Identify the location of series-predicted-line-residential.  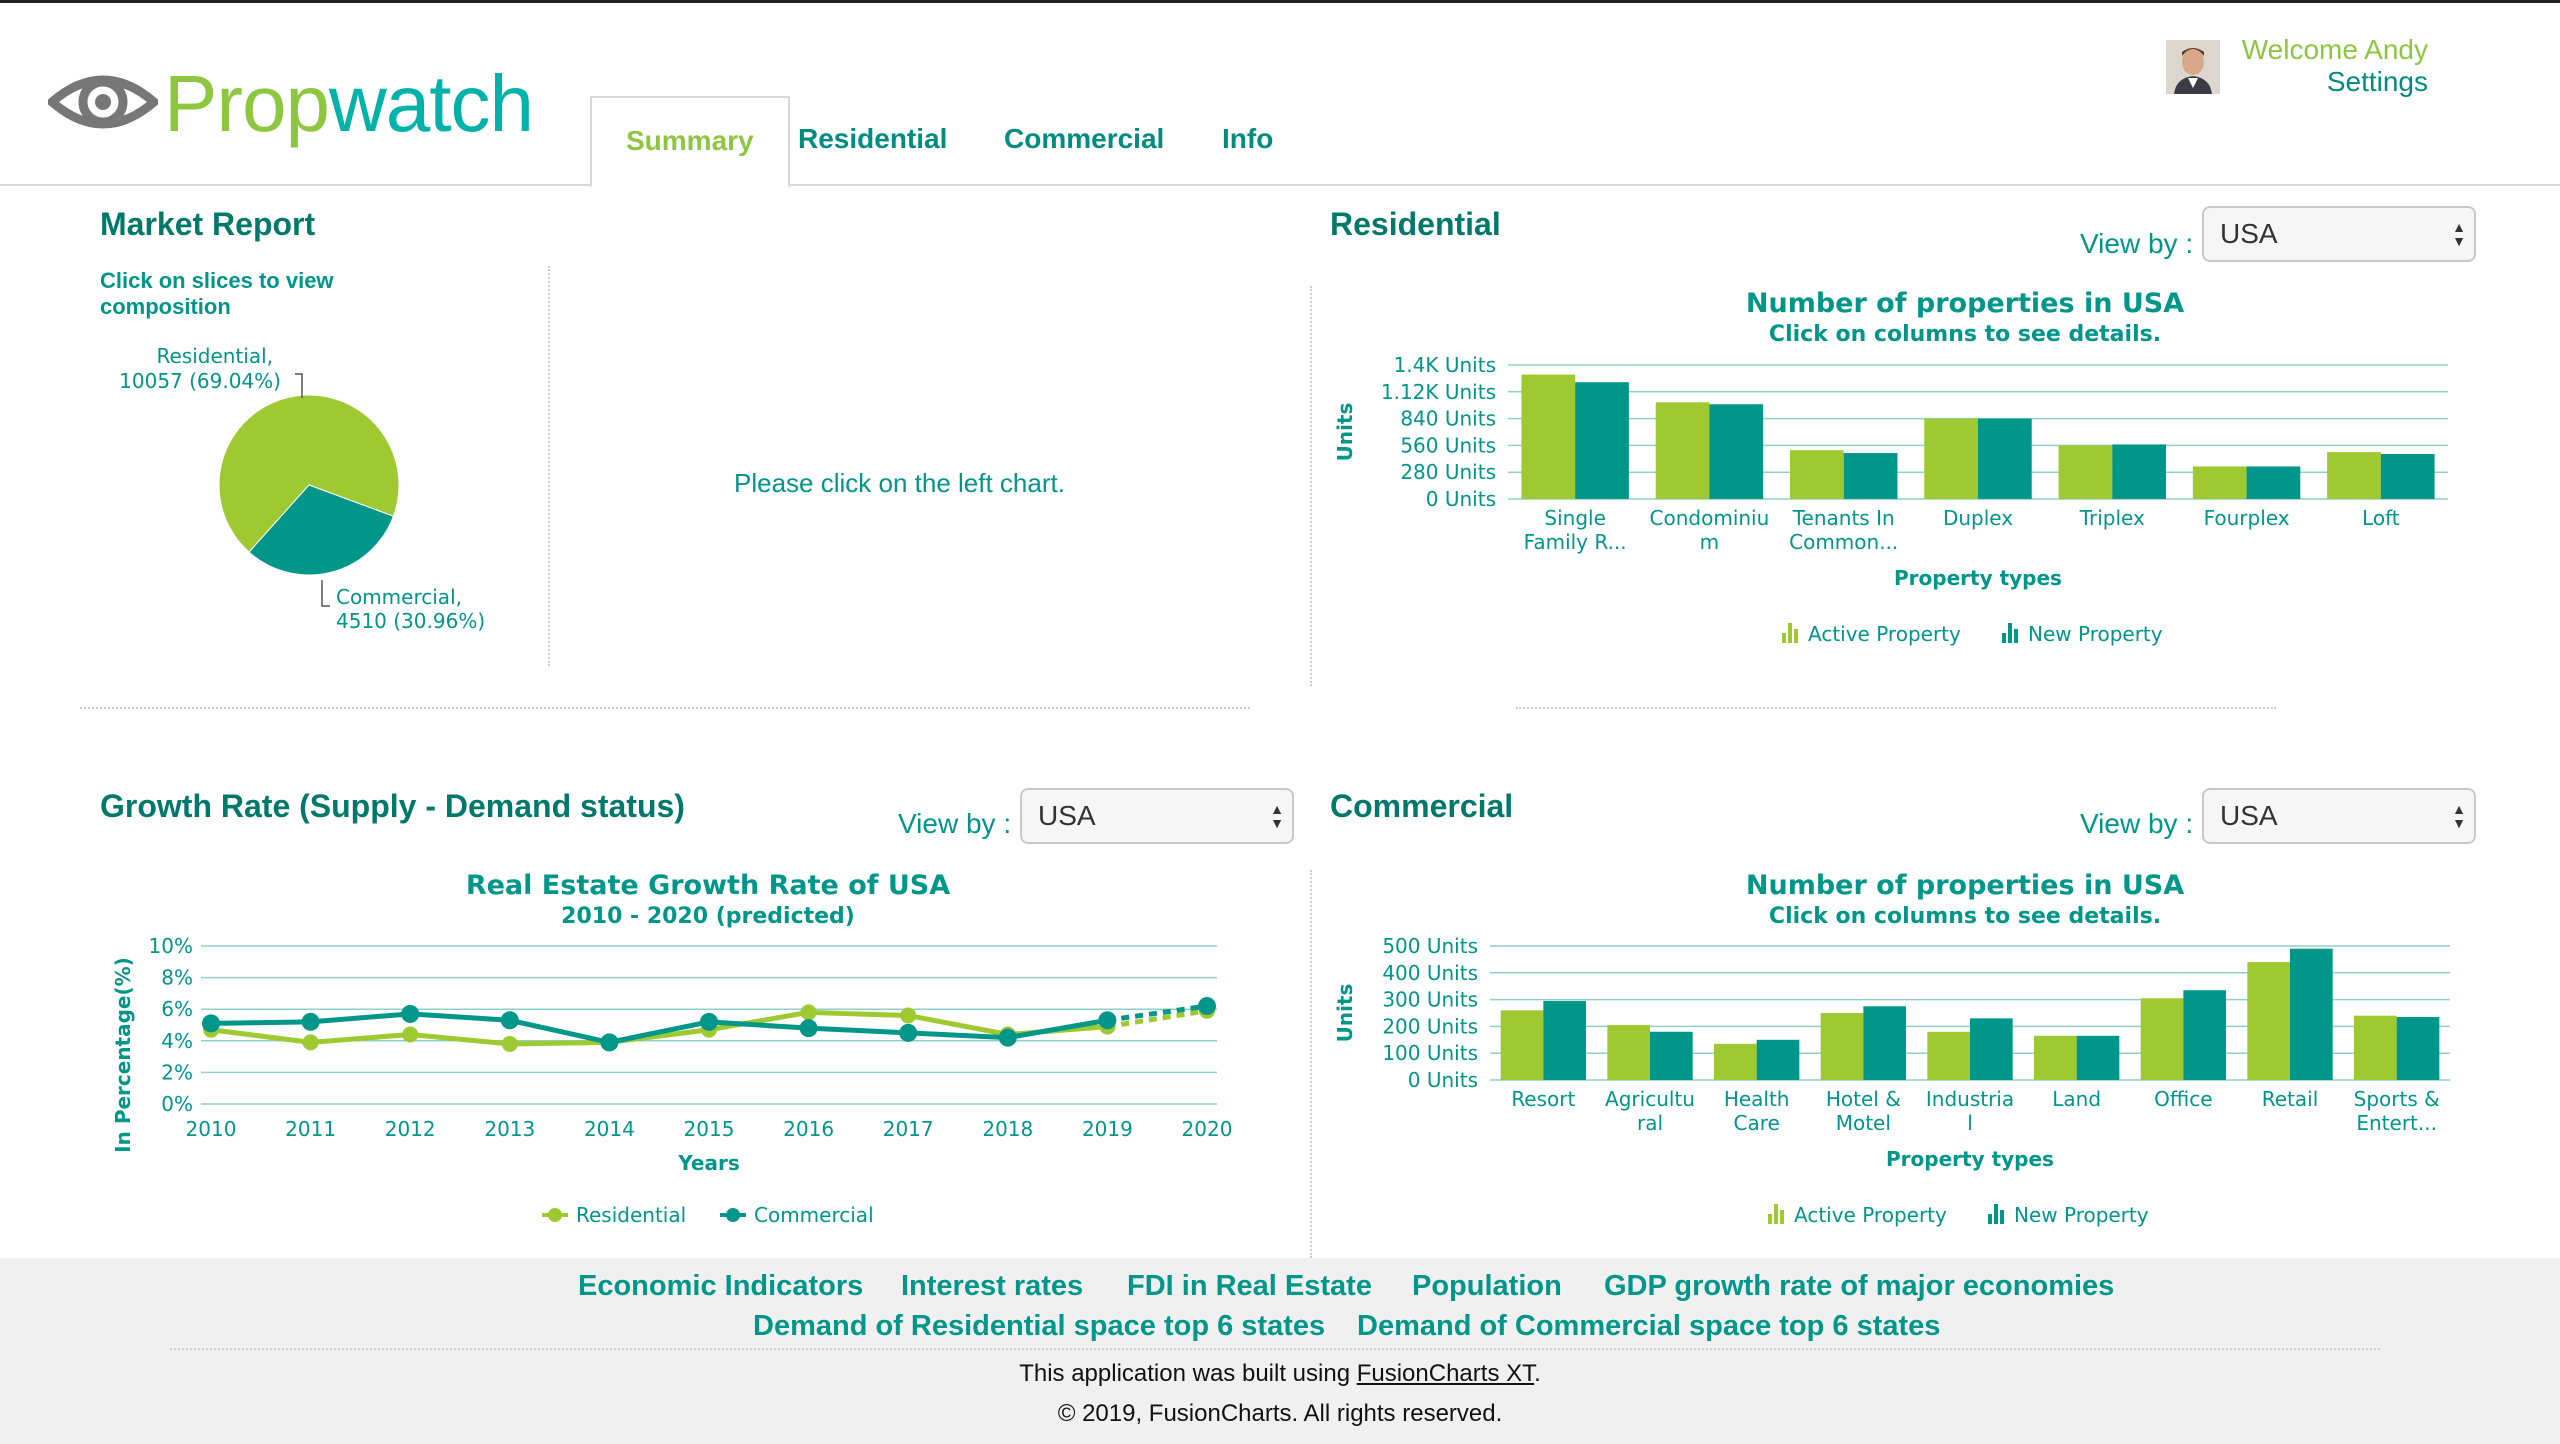
(1157, 1019).